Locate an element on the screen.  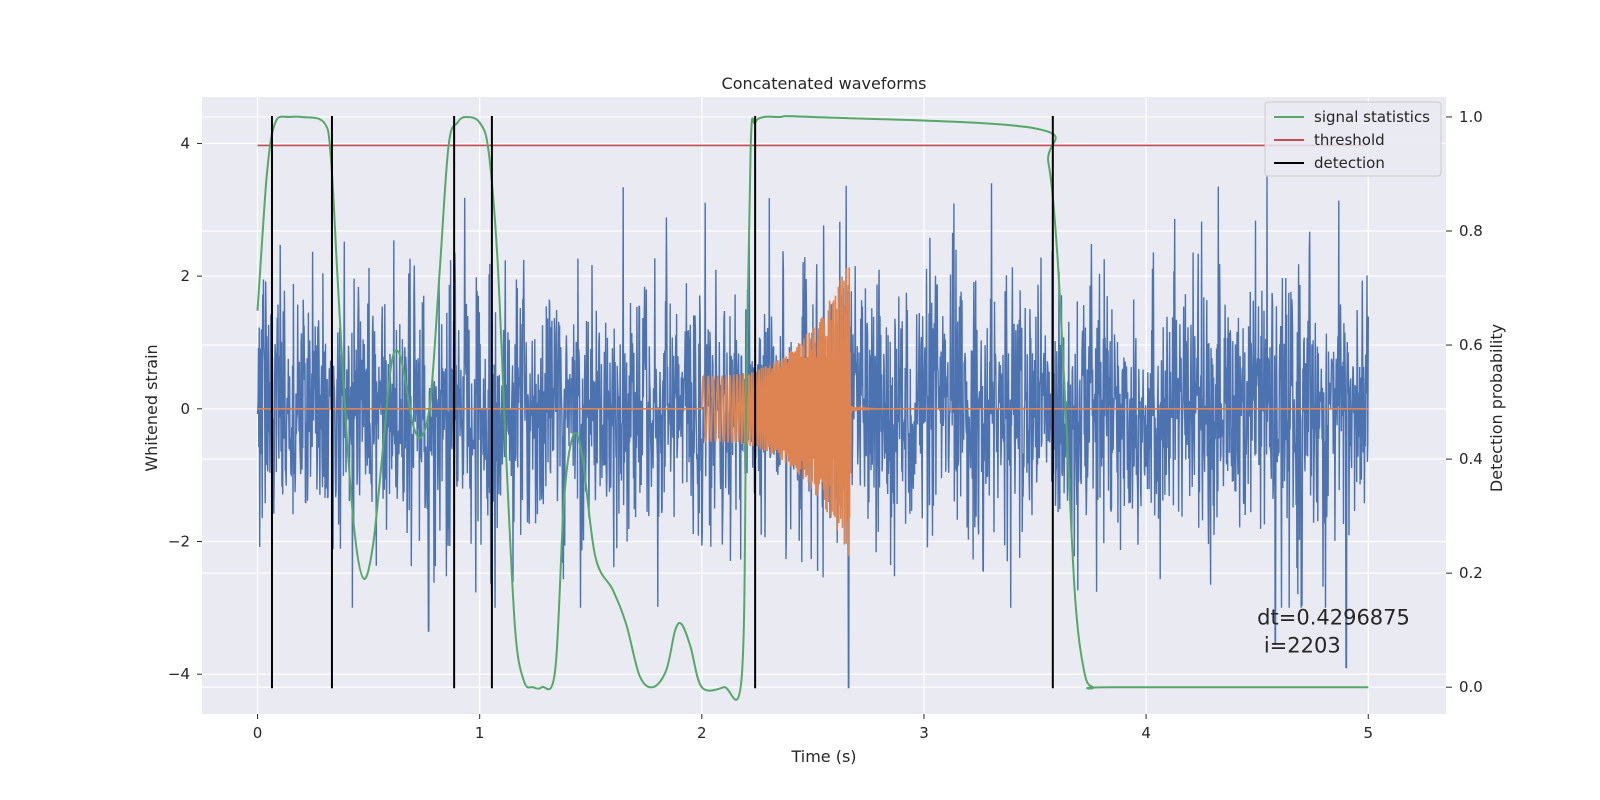
annotation-dt: dt=0.4296875 is located at coordinates (1333, 617).